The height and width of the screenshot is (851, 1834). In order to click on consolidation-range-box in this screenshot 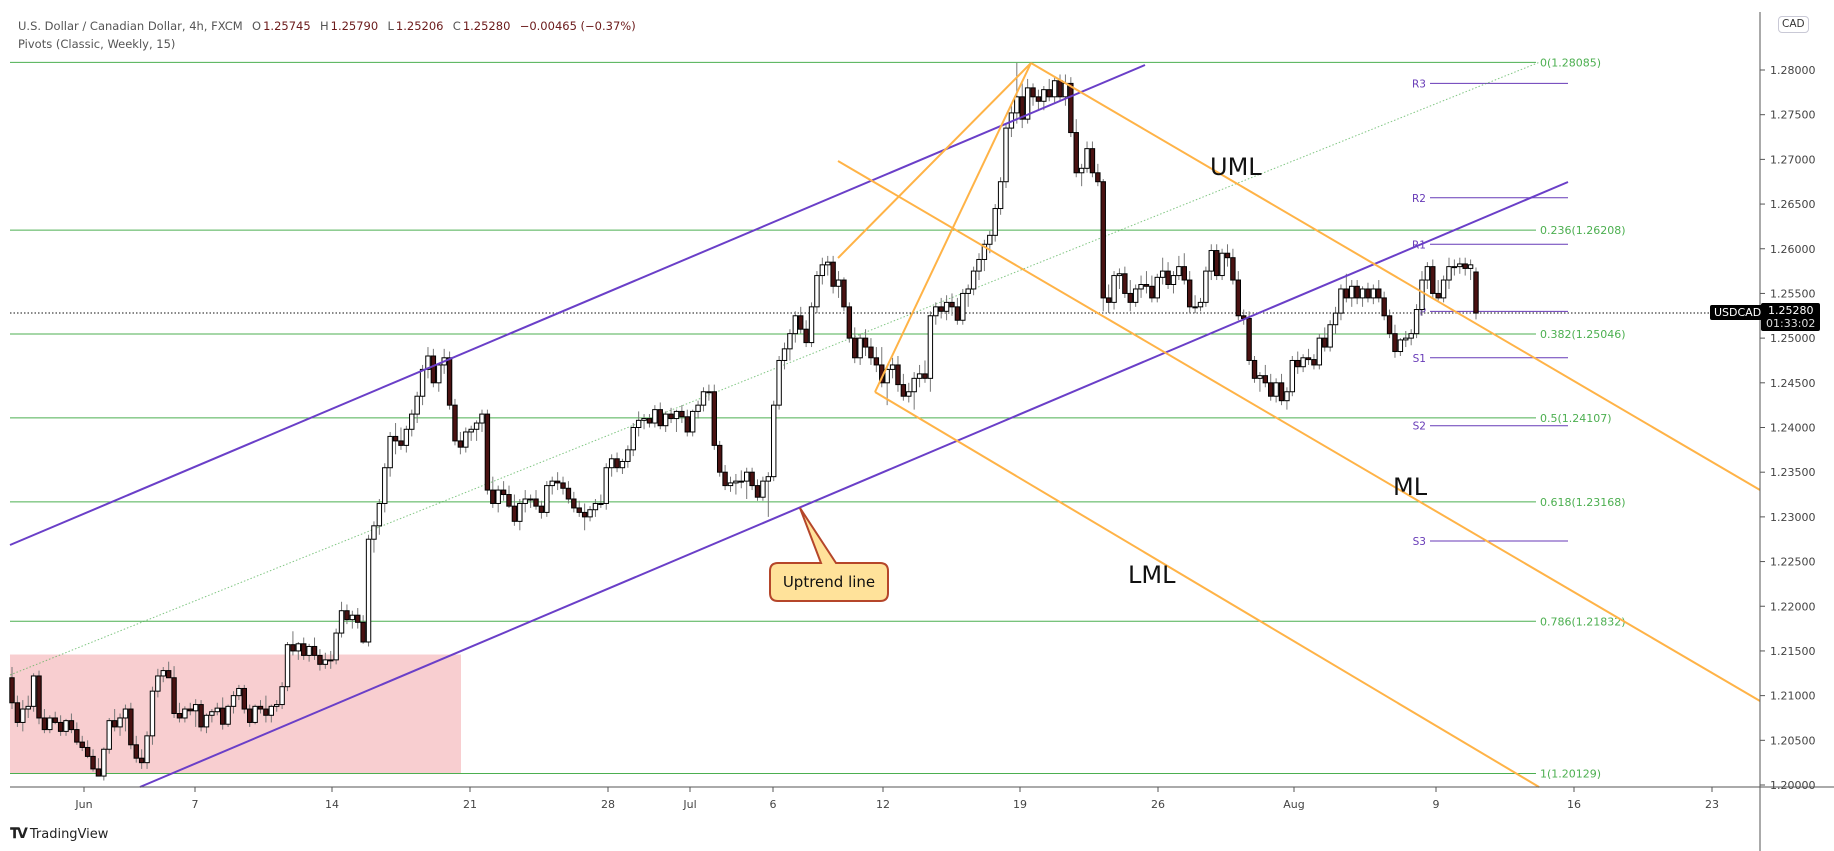, I will do `click(235, 714)`.